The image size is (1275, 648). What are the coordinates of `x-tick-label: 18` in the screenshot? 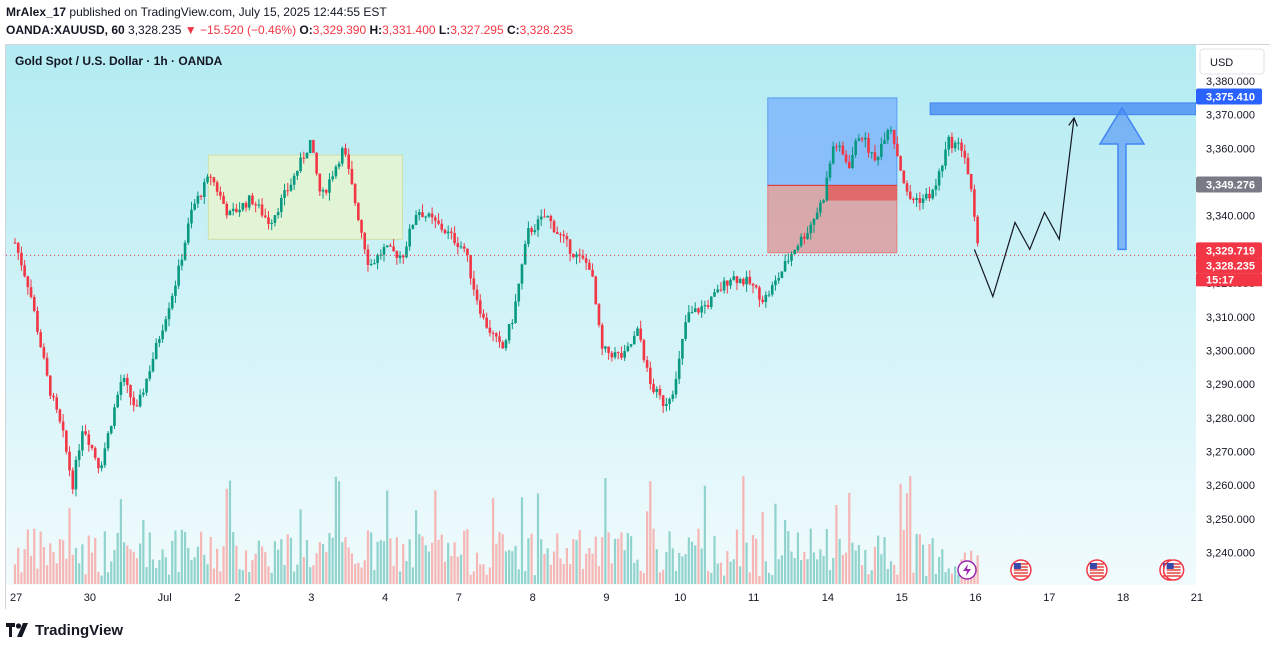 It's located at (1123, 598).